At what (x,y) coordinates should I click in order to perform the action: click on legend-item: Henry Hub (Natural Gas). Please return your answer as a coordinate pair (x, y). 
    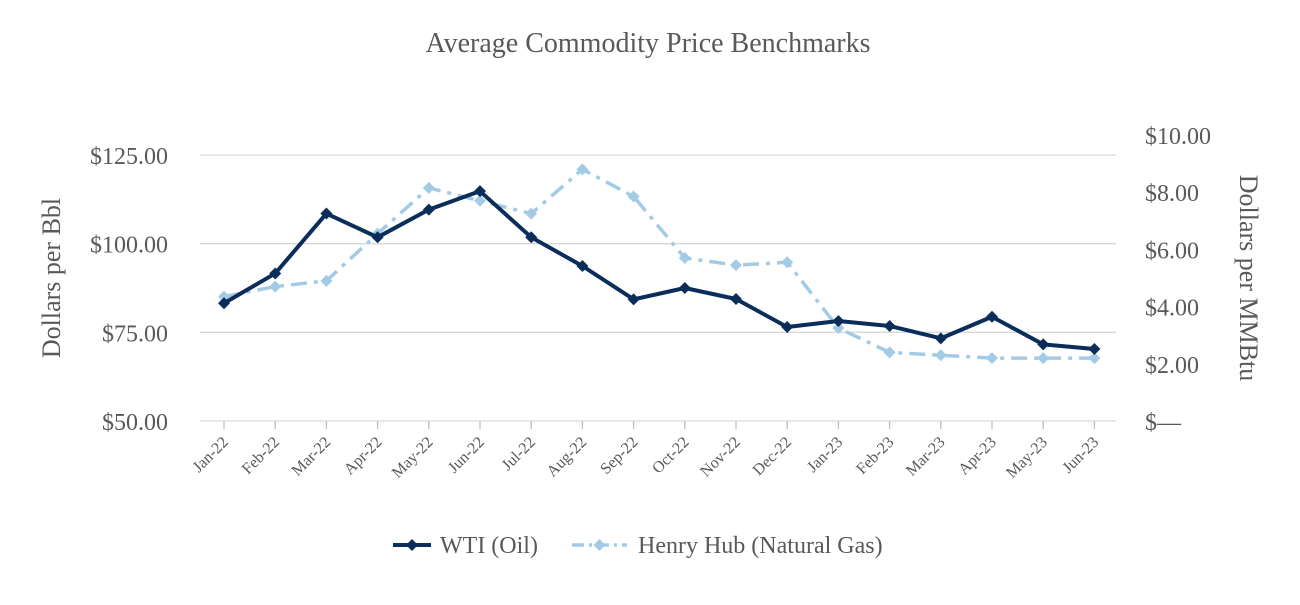
    Looking at the image, I should click on (727, 546).